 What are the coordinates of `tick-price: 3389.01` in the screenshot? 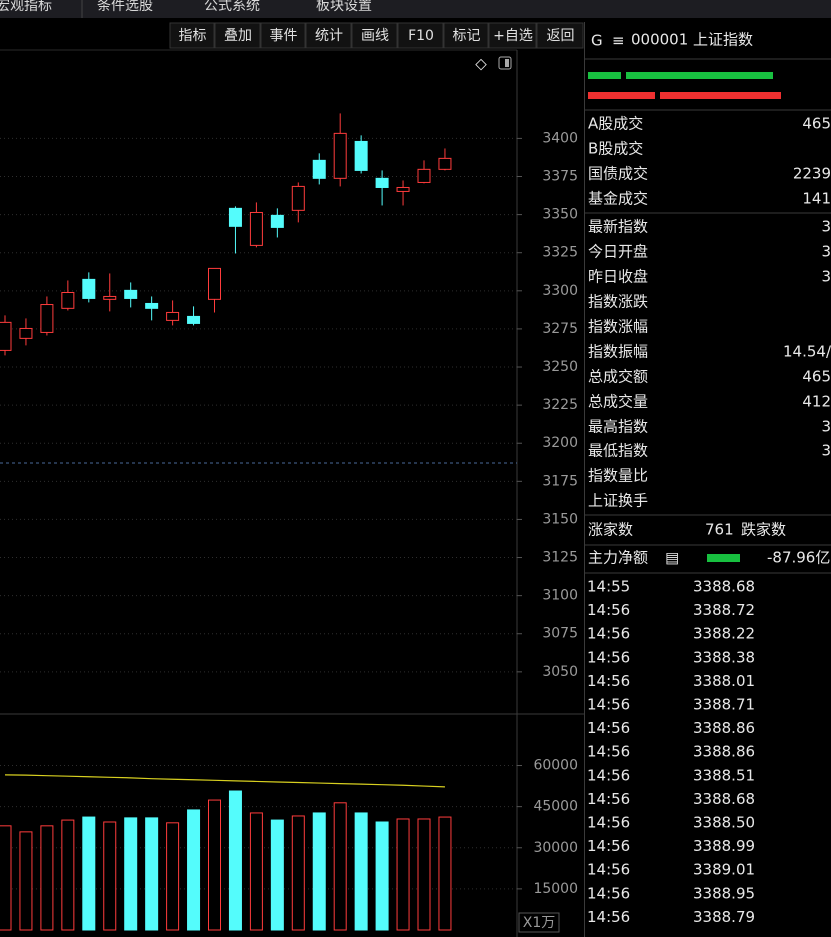 It's located at (724, 870).